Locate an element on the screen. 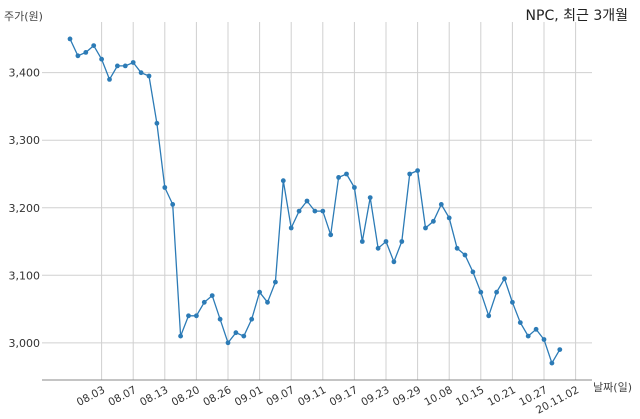 The height and width of the screenshot is (419, 640). y-axis-label: 주가(원) is located at coordinates (23, 16).